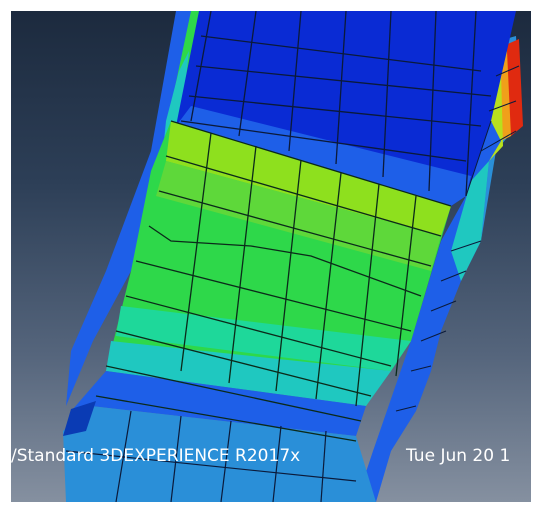 The height and width of the screenshot is (513, 544). I want to click on green-mid-band, so click(298, 216).